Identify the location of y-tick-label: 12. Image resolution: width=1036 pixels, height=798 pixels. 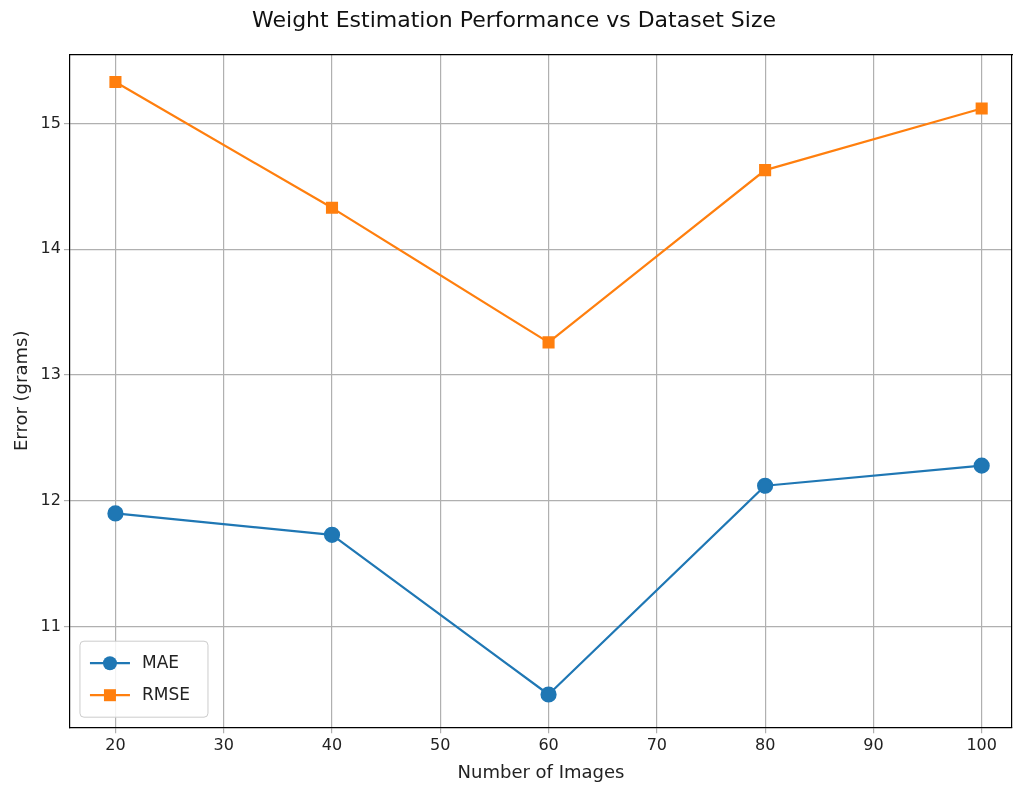
(50, 499).